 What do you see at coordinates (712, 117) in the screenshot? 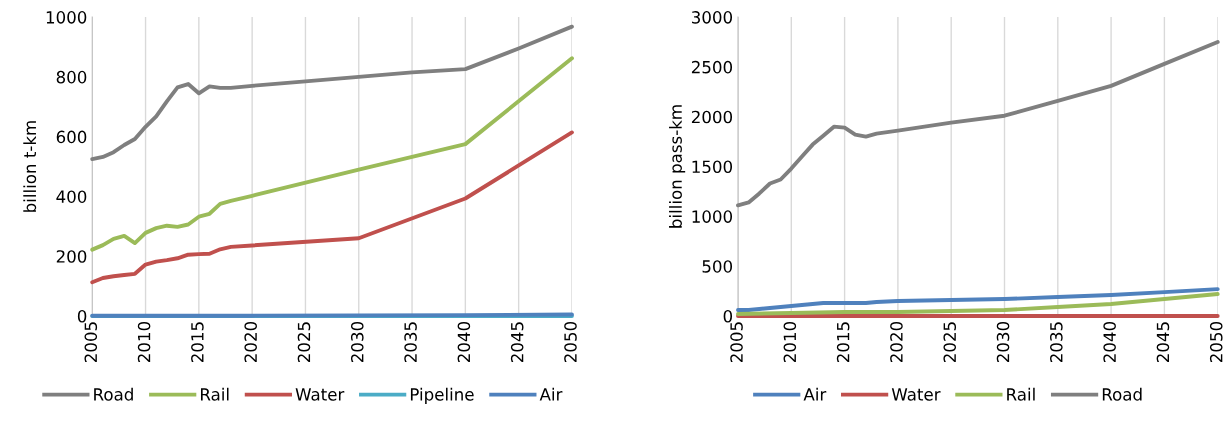
I see `y-tick-label: 2000` at bounding box center [712, 117].